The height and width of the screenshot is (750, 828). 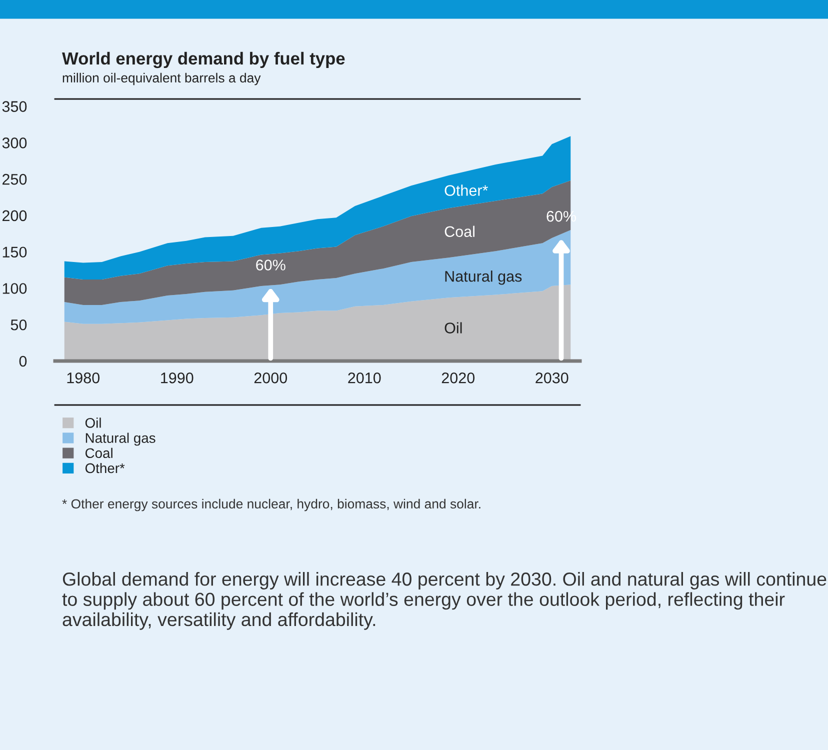 I want to click on y-tick-label: 350, so click(x=14, y=106).